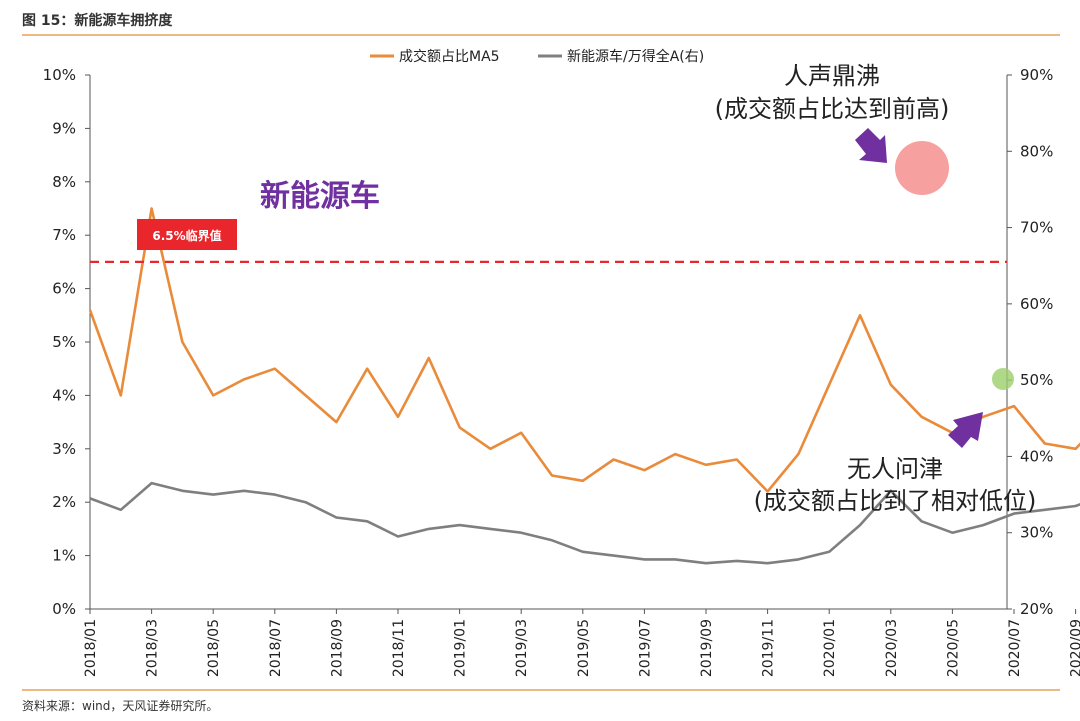 Image resolution: width=1080 pixels, height=721 pixels. Describe the element at coordinates (522, 648) in the screenshot. I see `x-tick-label: 2019/03` at that location.